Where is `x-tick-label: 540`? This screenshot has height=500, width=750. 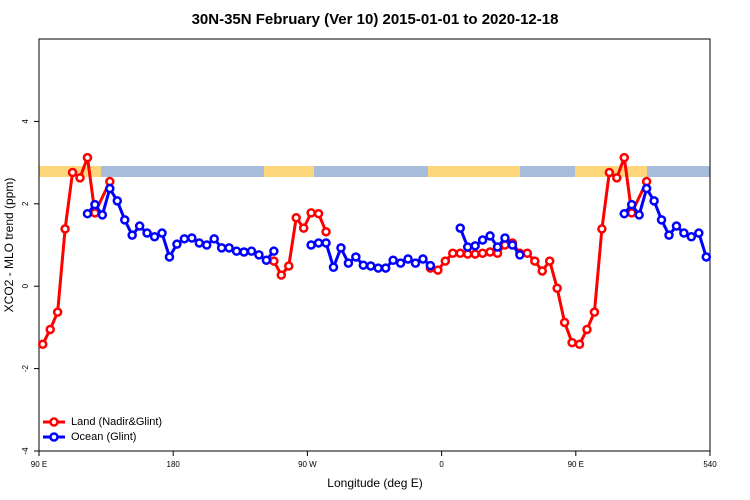 x-tick-label: 540 is located at coordinates (710, 464).